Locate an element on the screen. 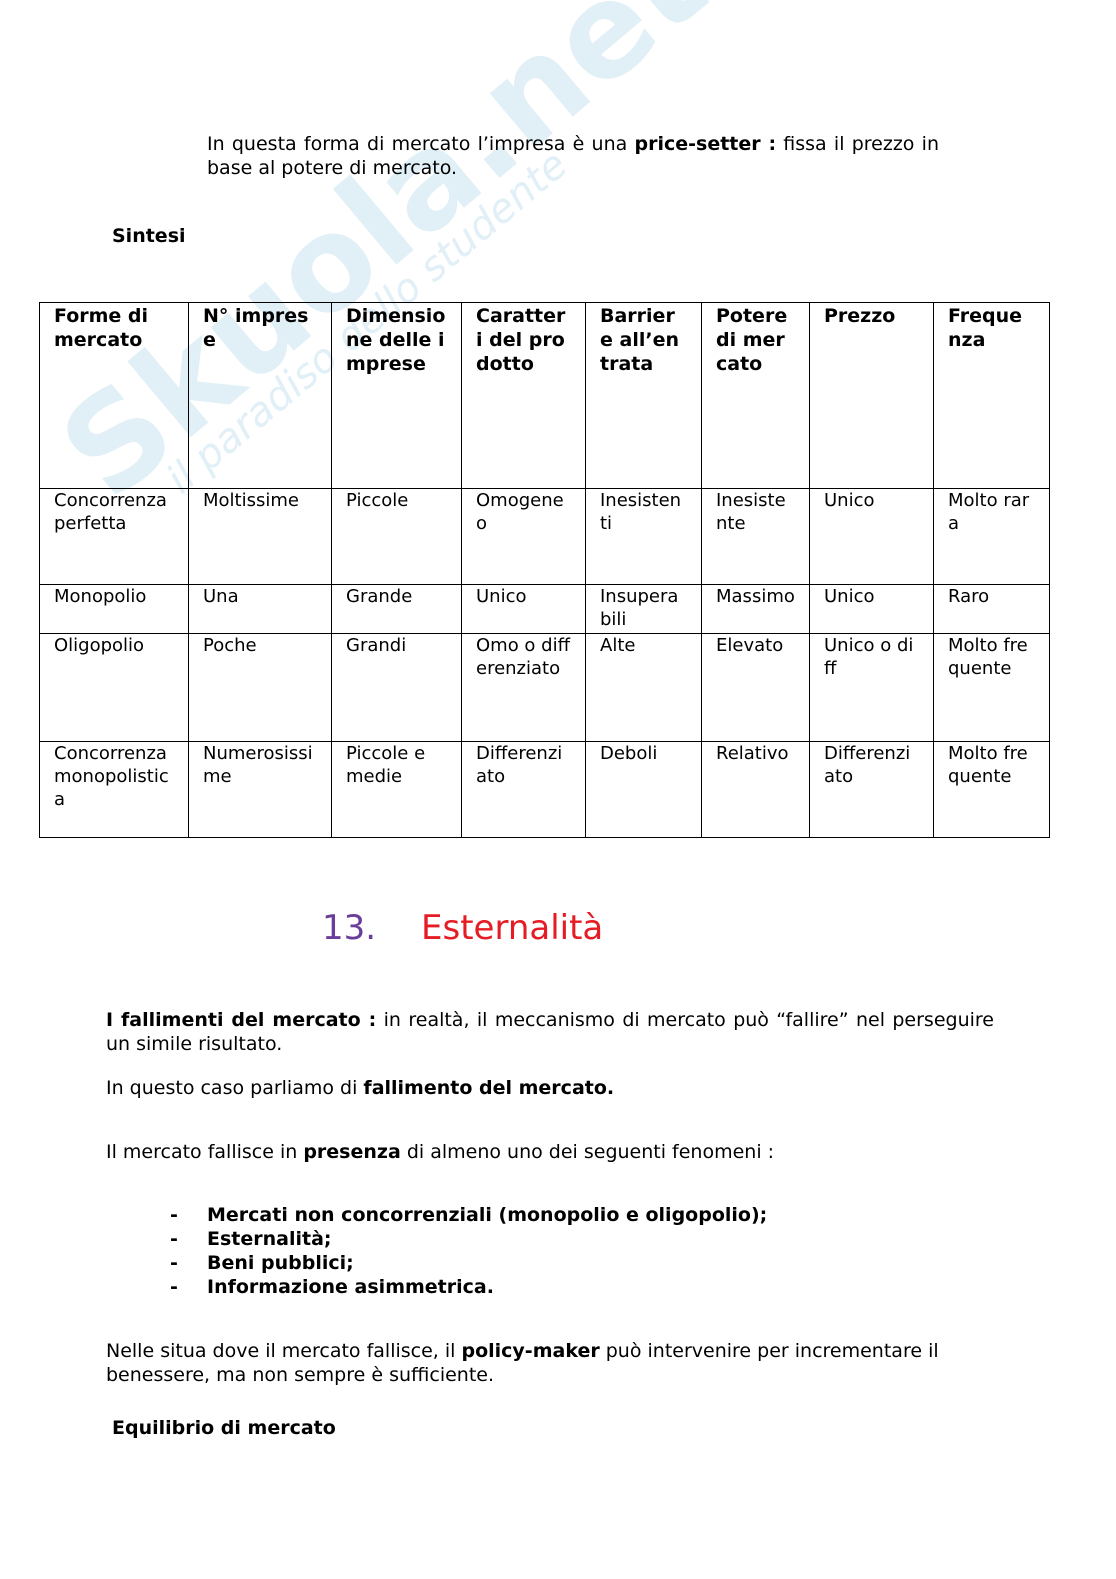  text: Il mercato fallisce in is located at coordinates (205, 1152).